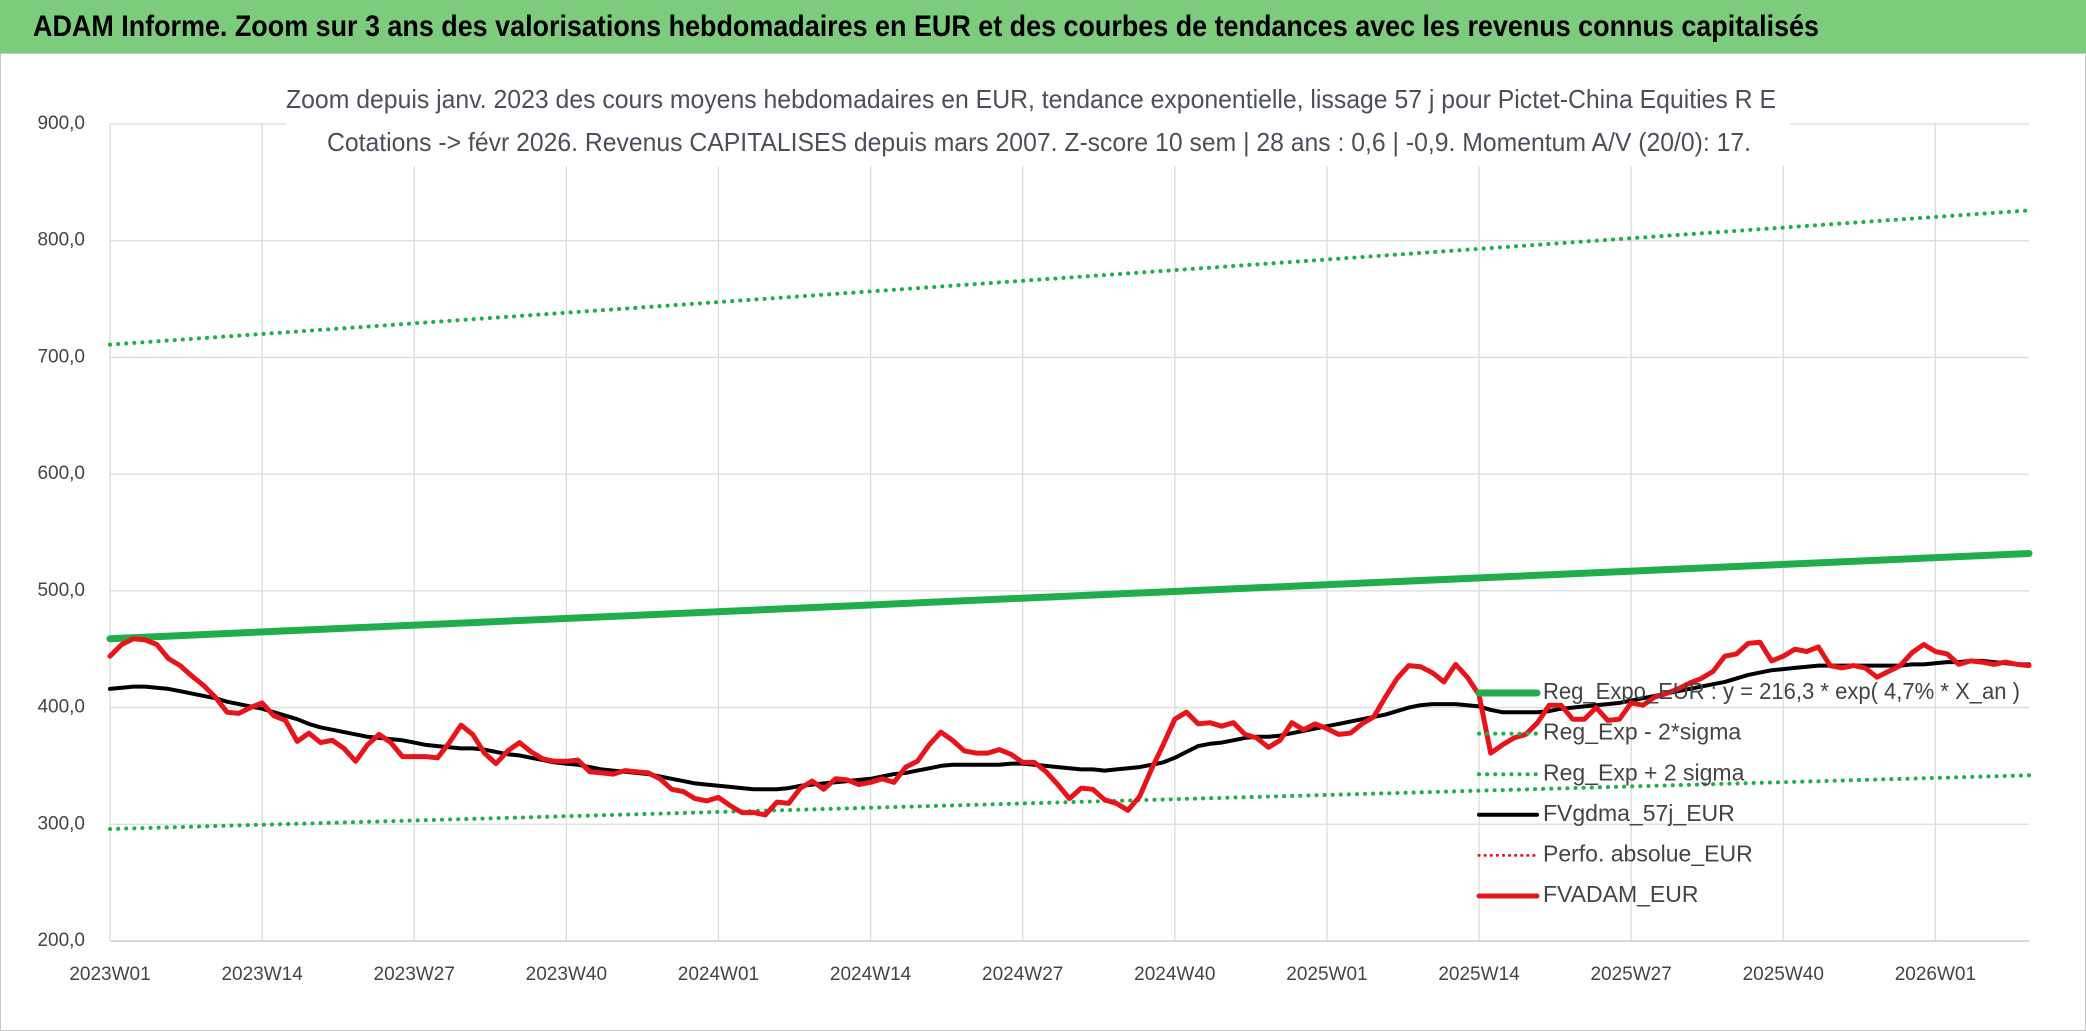 The image size is (2086, 1031). I want to click on legend-label: FVADAM_EUR, so click(1621, 894).